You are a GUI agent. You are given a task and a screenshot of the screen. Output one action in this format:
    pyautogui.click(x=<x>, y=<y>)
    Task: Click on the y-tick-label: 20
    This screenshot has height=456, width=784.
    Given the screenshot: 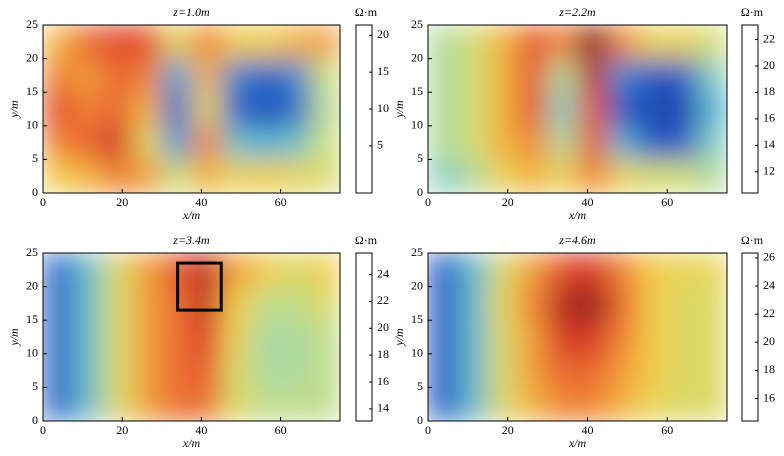 What is the action you would take?
    pyautogui.click(x=417, y=57)
    